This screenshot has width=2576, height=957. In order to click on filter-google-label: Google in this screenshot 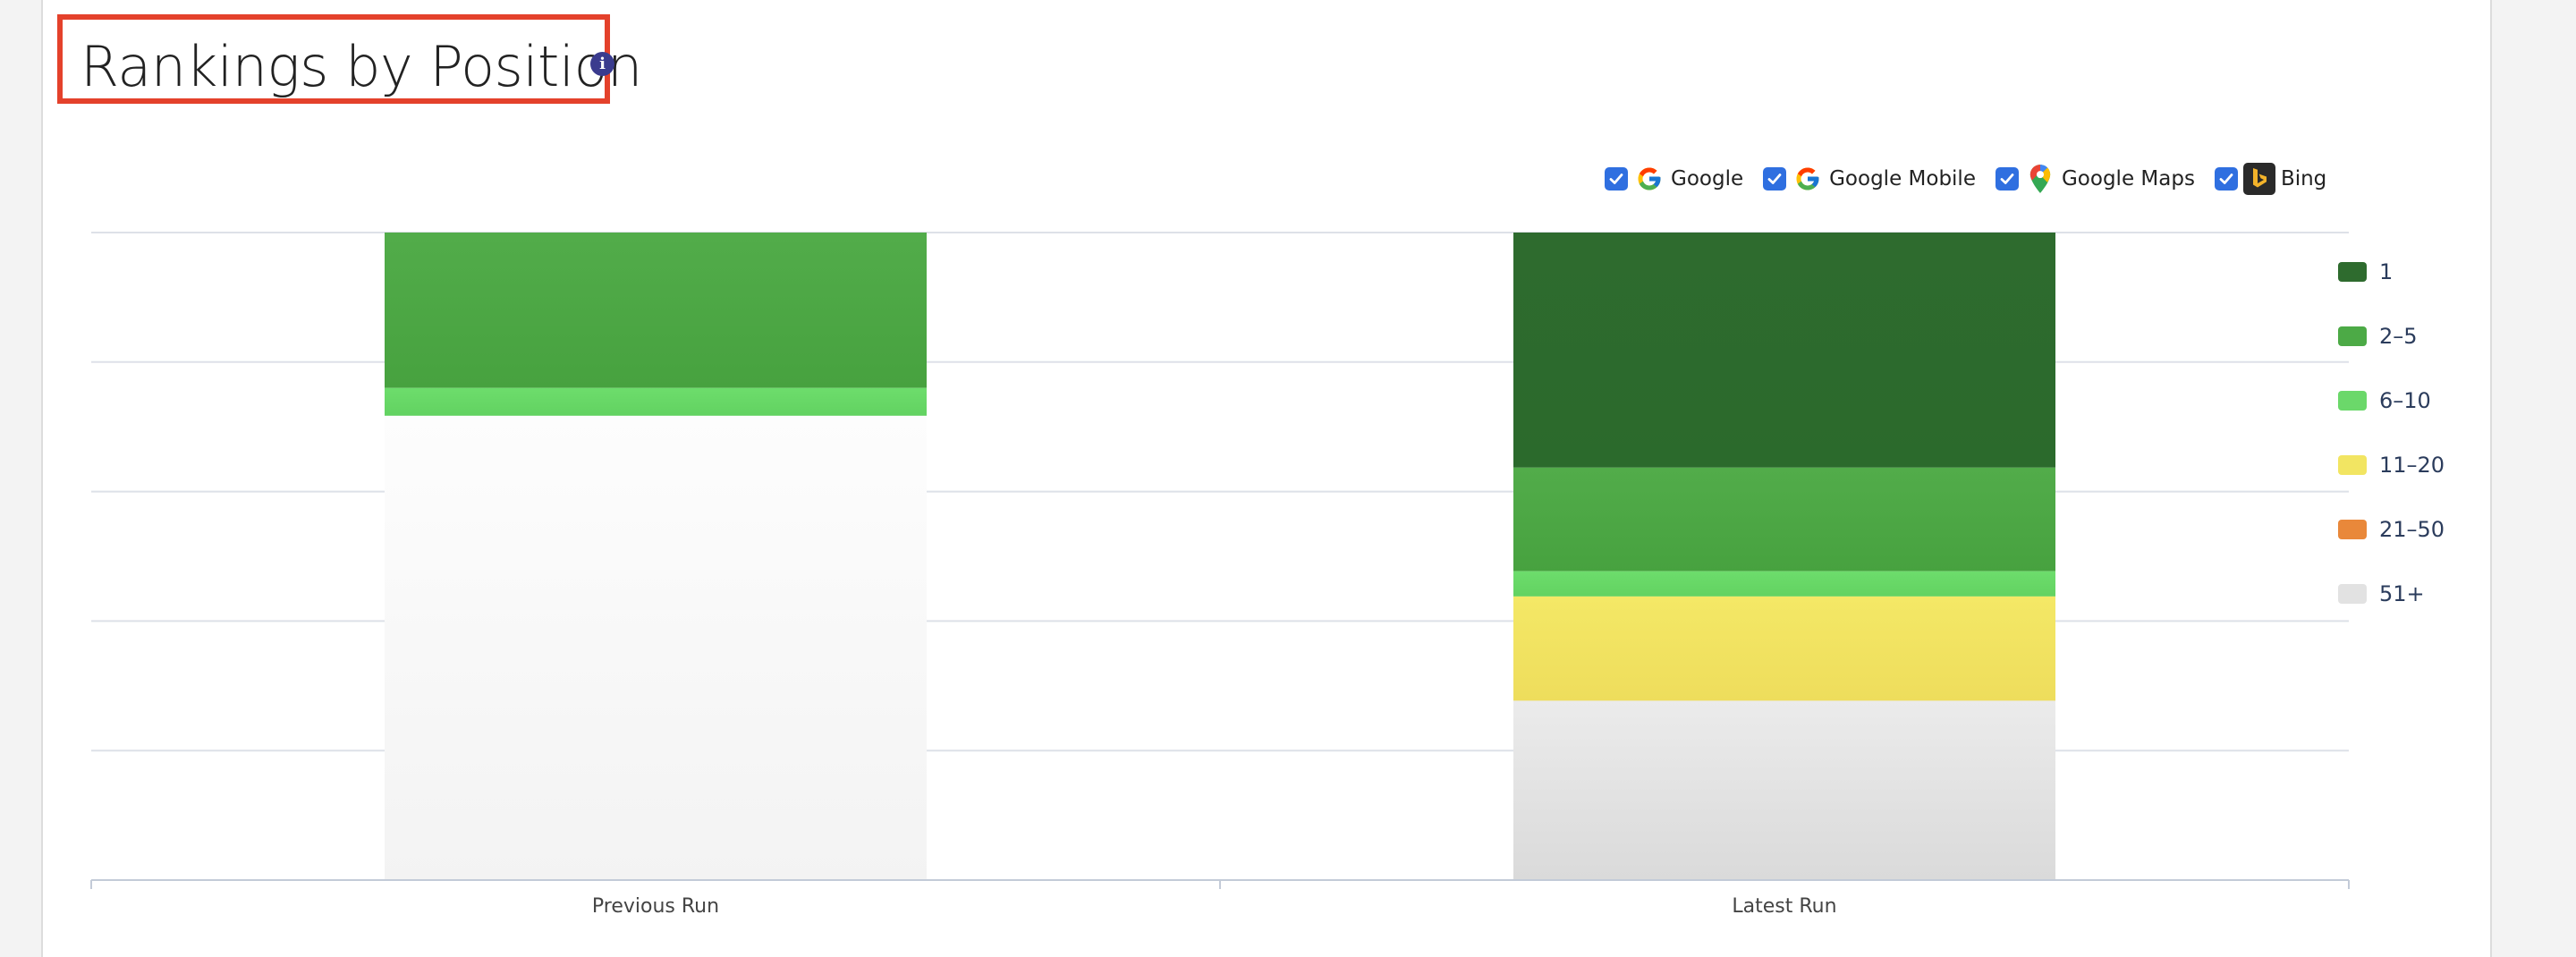, I will do `click(1707, 179)`.